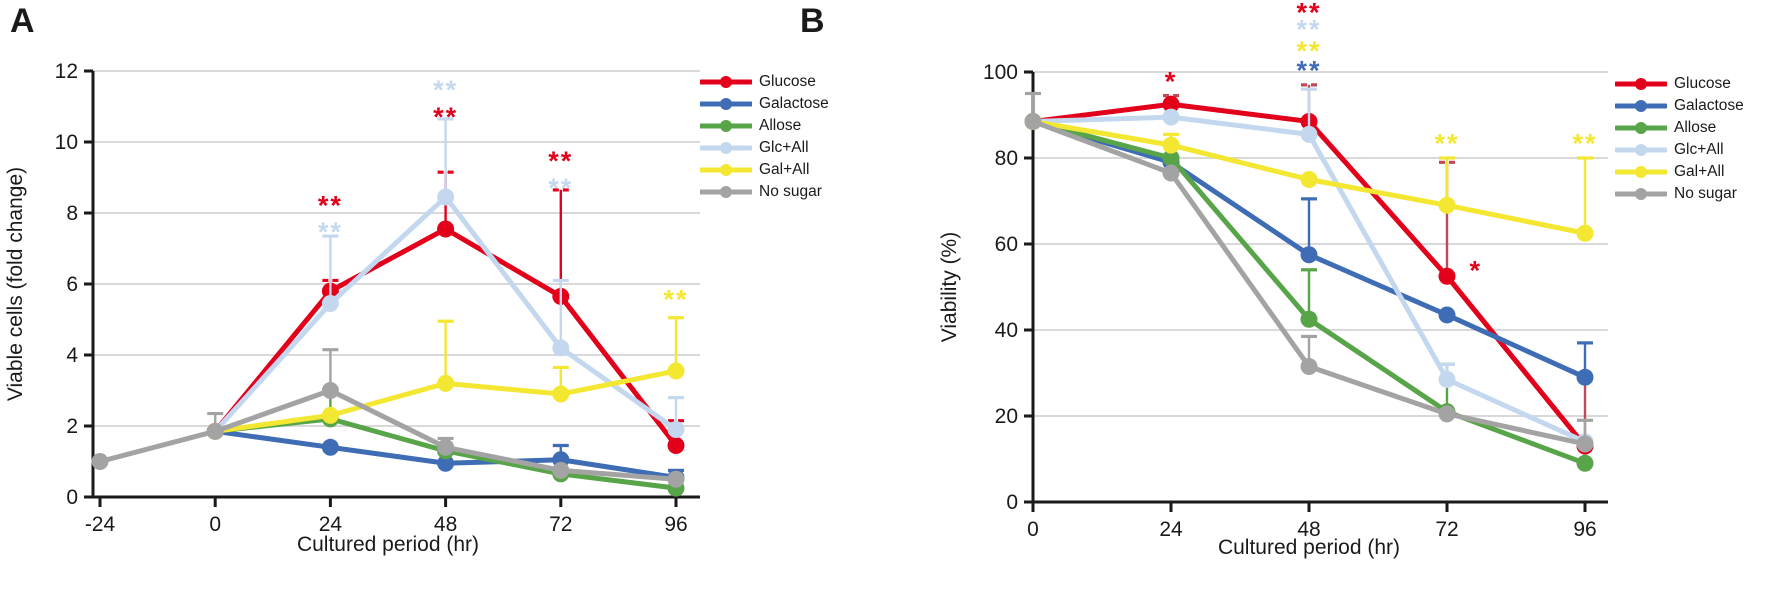 The height and width of the screenshot is (606, 1772). What do you see at coordinates (72, 355) in the screenshot?
I see `y-tick-label: 4` at bounding box center [72, 355].